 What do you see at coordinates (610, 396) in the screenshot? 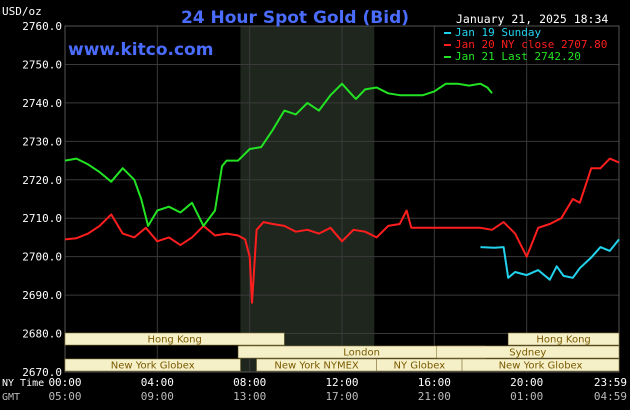
I see `x-tick-label: 04:59` at bounding box center [610, 396].